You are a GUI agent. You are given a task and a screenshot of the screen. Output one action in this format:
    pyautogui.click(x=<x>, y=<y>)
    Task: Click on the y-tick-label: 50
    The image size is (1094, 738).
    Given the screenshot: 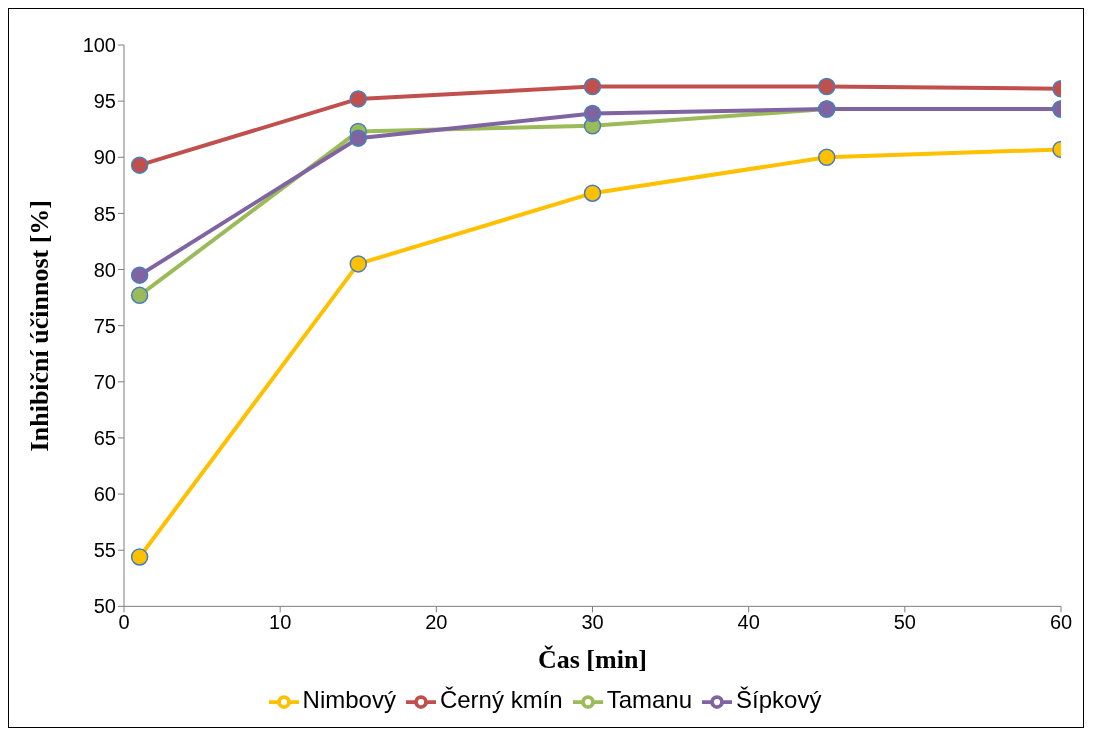 What is the action you would take?
    pyautogui.click(x=104, y=606)
    